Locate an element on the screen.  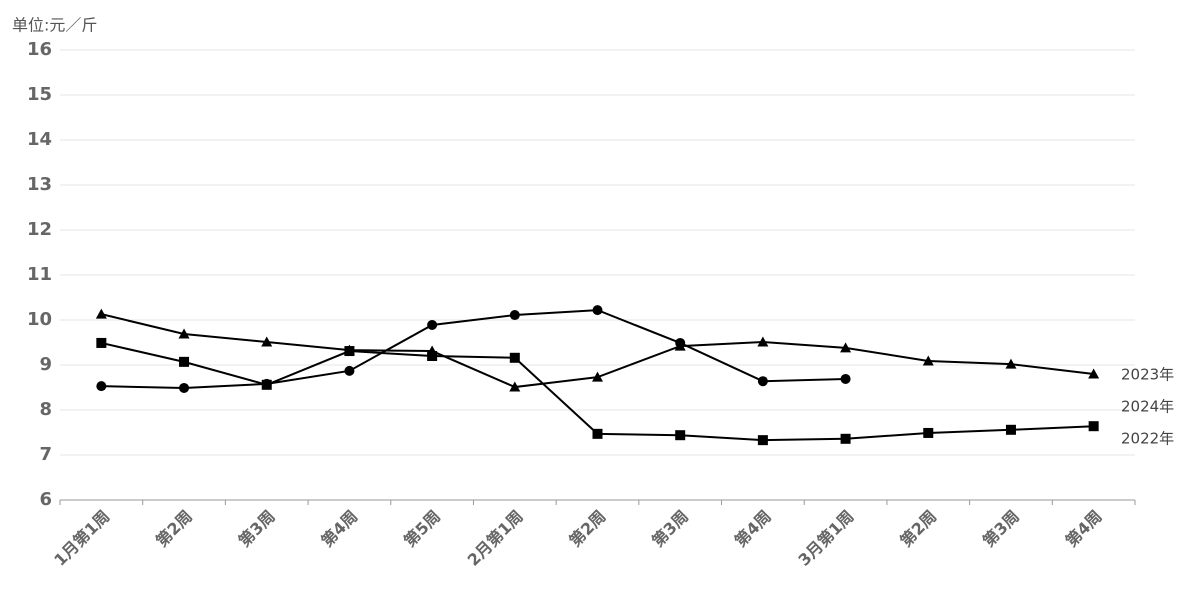
y-tick-label: 15 is located at coordinates (39, 94).